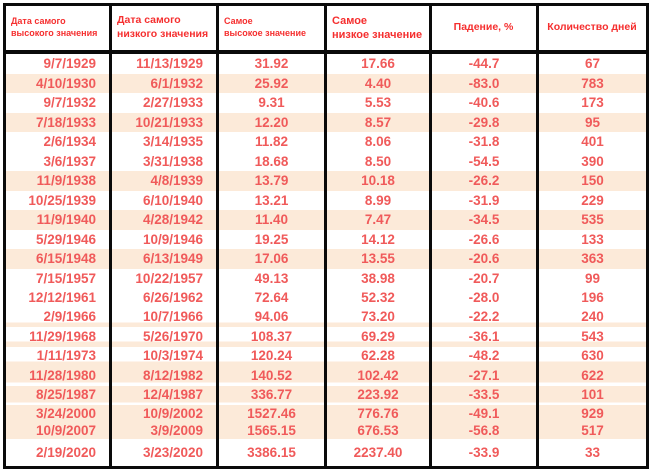  What do you see at coordinates (271, 83) in the screenshot?
I see `table-cell: 25.92` at bounding box center [271, 83].